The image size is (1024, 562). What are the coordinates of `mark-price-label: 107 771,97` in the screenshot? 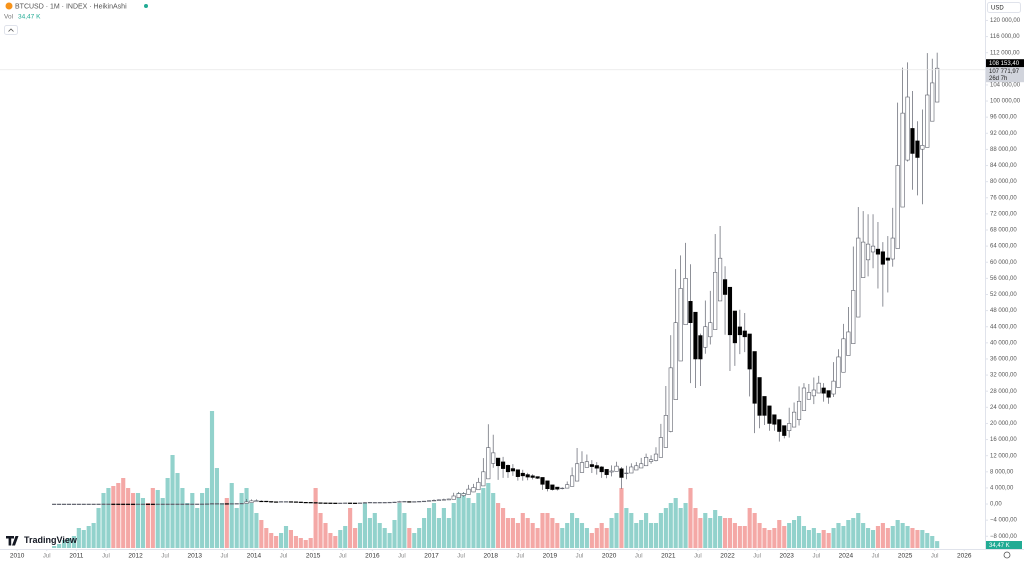 It's located at (1004, 72).